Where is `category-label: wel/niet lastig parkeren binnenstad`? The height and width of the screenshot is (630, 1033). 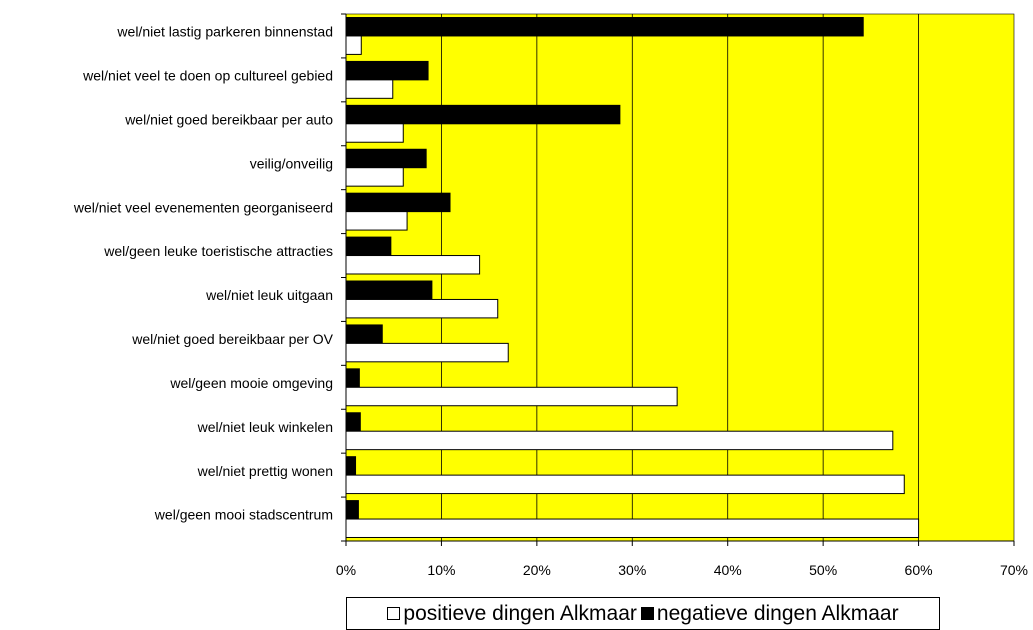
category-label: wel/niet lastig parkeren binnenstad is located at coordinates (224, 32).